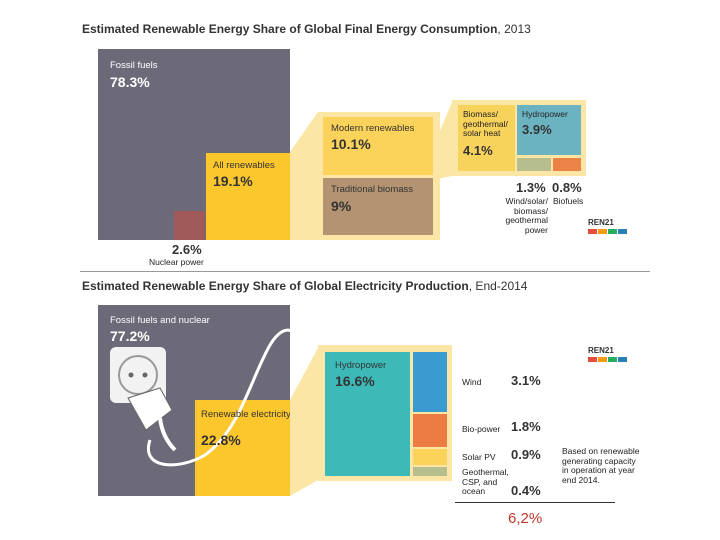 The height and width of the screenshot is (540, 720). I want to click on geothermal-block, so click(430, 471).